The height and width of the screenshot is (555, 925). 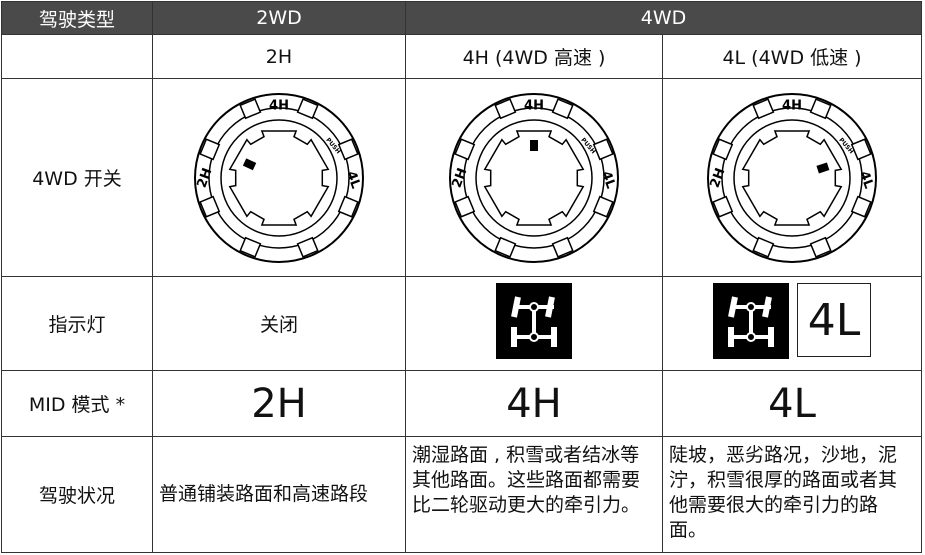 What do you see at coordinates (279, 494) in the screenshot?
I see `condition-text: 普通铺装路面和高速路段` at bounding box center [279, 494].